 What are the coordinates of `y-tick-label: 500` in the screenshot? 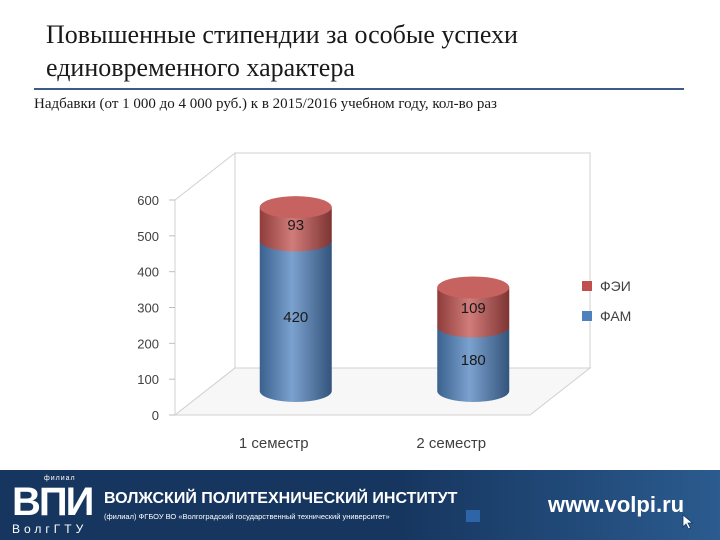 It's located at (148, 236).